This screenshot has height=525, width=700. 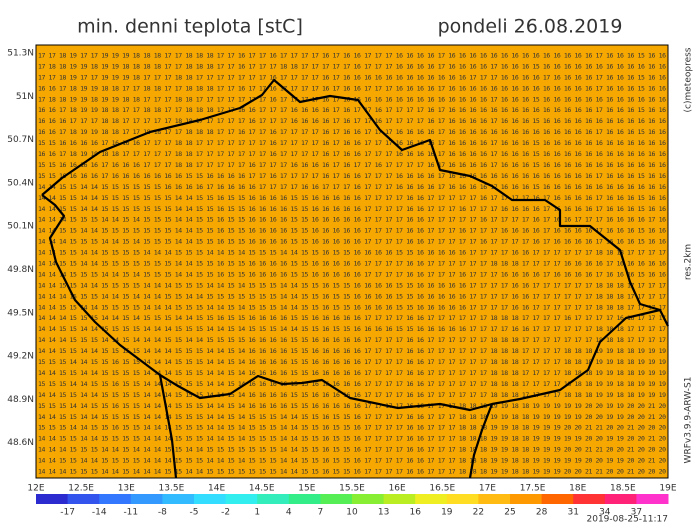 I want to click on lon-label: 12E, so click(x=35, y=489).